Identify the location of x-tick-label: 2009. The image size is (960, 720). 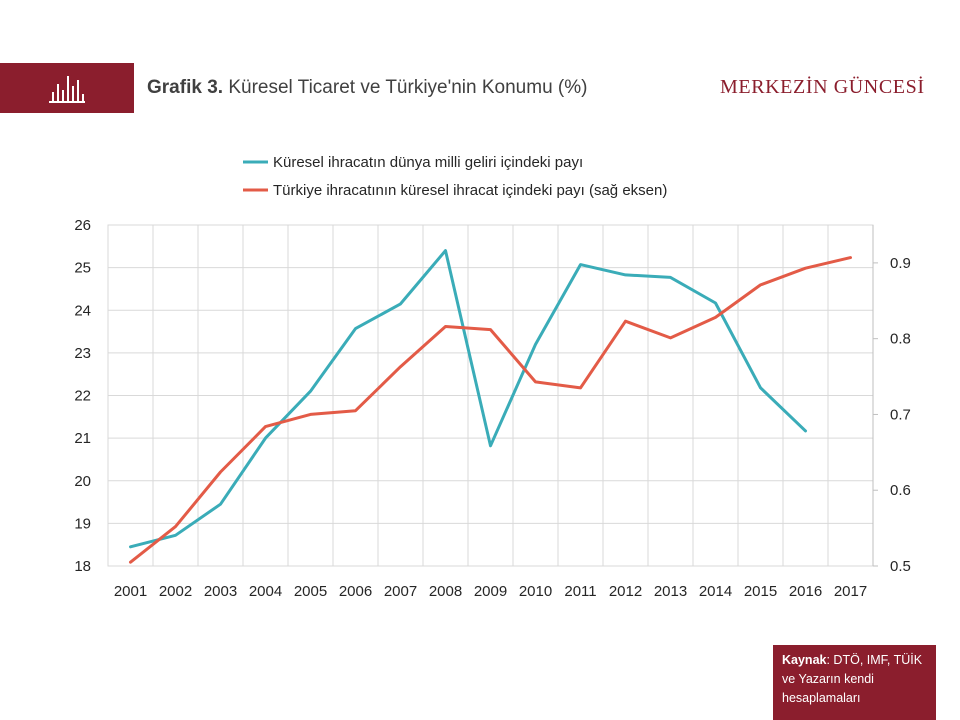
(490, 591).